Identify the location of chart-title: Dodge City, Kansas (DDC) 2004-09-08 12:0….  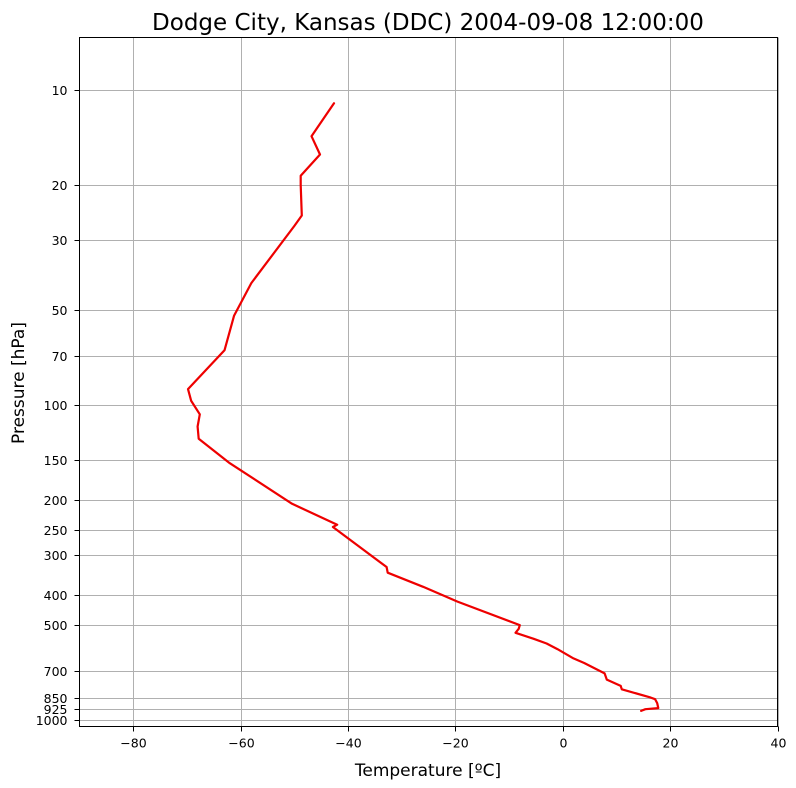
(428, 23).